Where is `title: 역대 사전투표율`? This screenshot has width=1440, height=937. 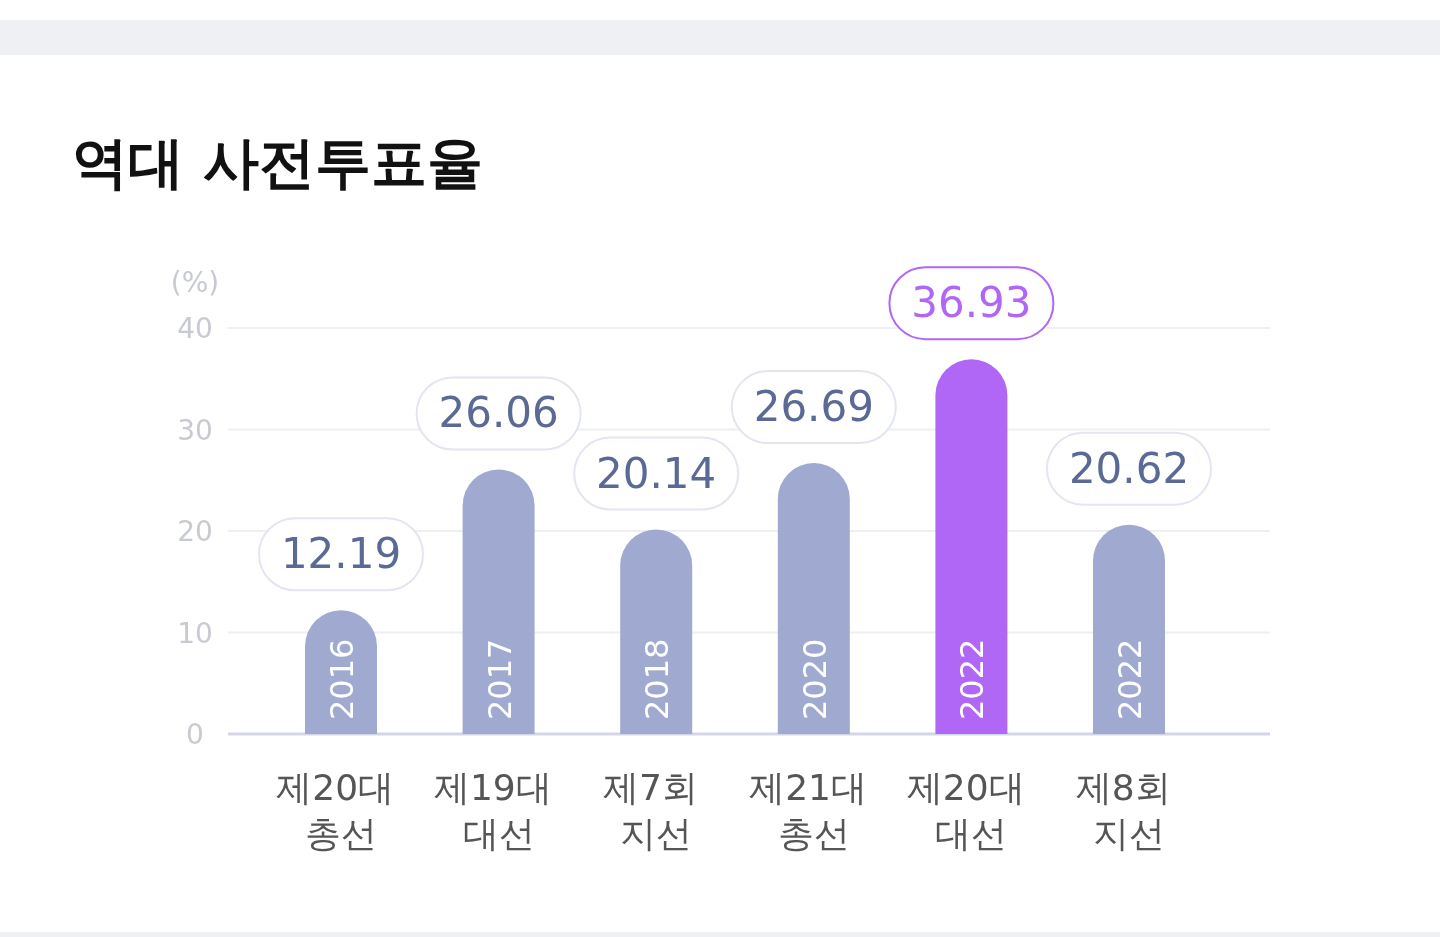
title: 역대 사전투표율 is located at coordinates (278, 162).